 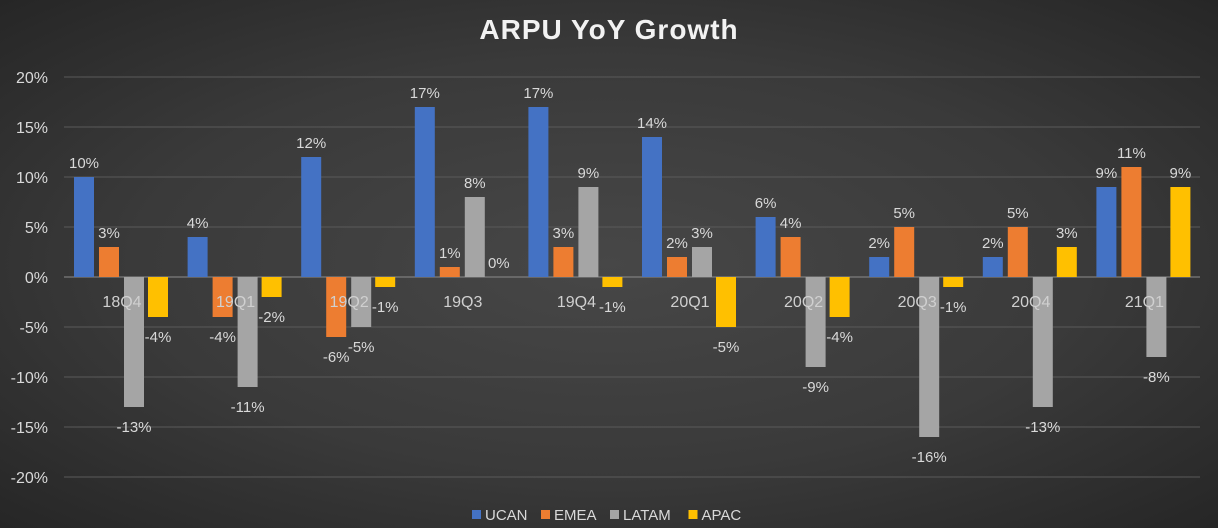 What do you see at coordinates (575, 515) in the screenshot?
I see `legend-label-emea: EMEA` at bounding box center [575, 515].